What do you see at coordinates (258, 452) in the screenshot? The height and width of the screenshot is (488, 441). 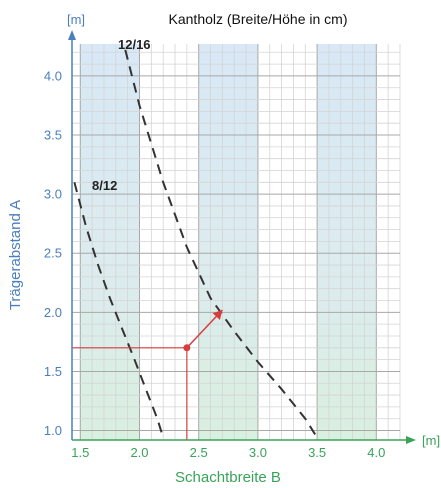 I see `x-tick-label: 3.0` at bounding box center [258, 452].